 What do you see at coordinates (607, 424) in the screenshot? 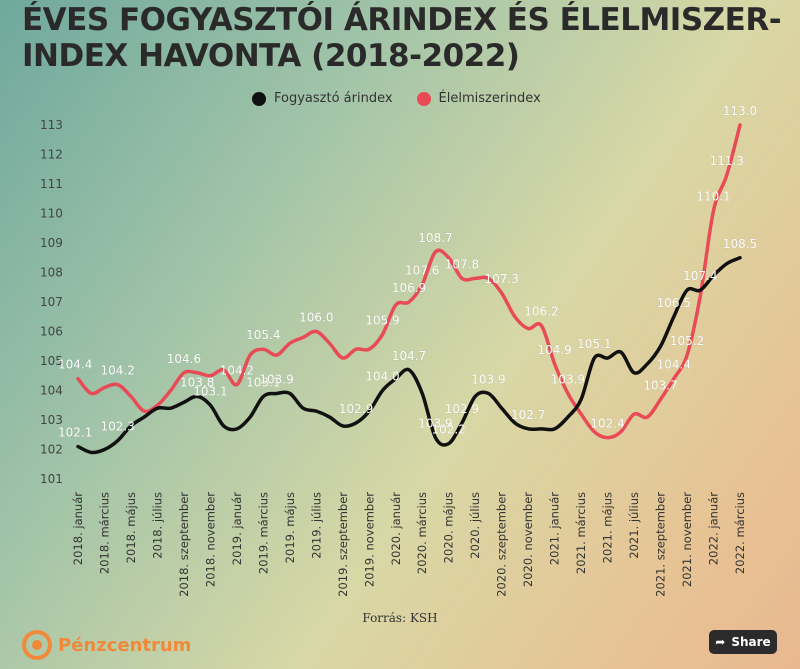
I see `data-label-food: 102.4` at bounding box center [607, 424].